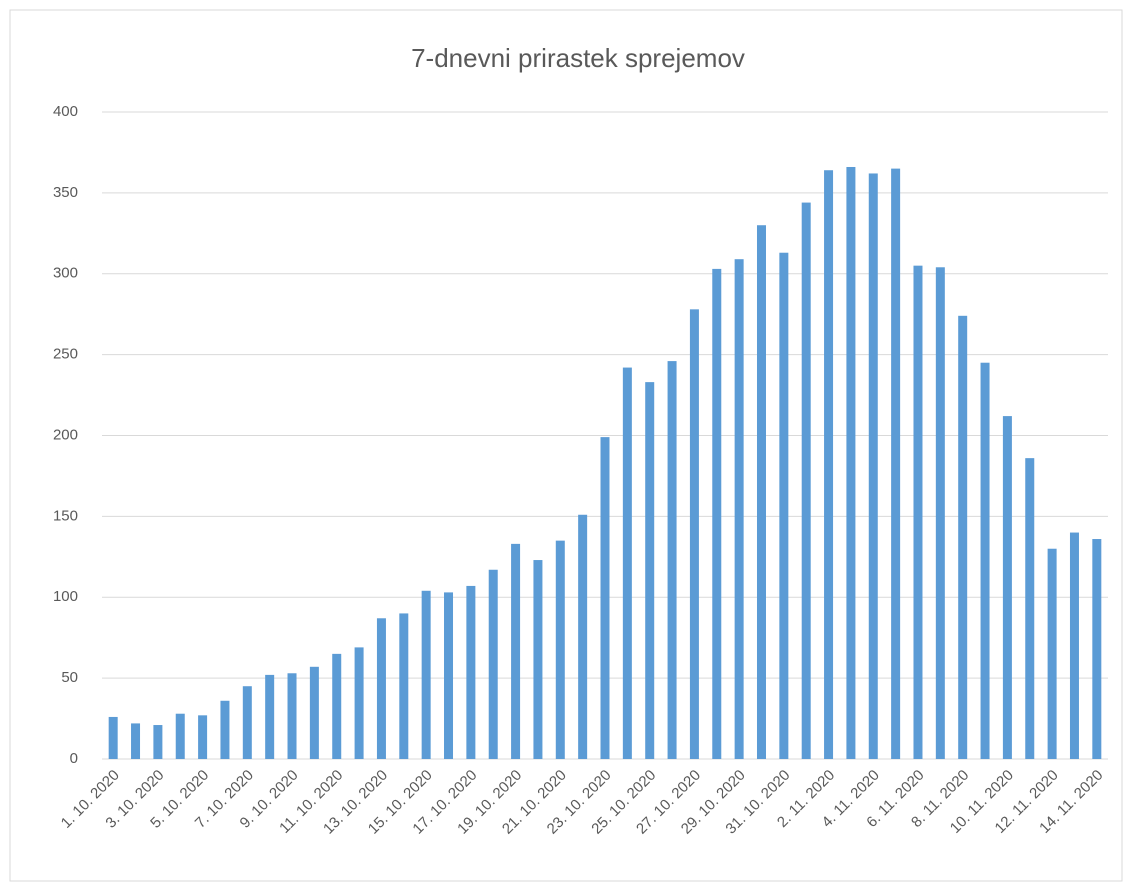 This screenshot has height=891, width=1132. What do you see at coordinates (65, 192) in the screenshot?
I see `y-tick-label: 350` at bounding box center [65, 192].